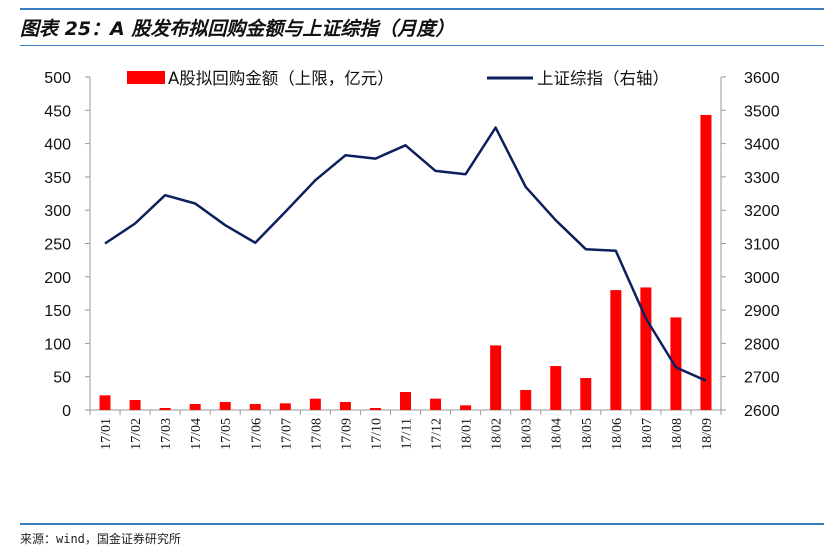 The height and width of the screenshot is (558, 838). What do you see at coordinates (281, 78) in the screenshot?
I see `legend-bar-label: A股拟回购金额（上限，亿元）` at bounding box center [281, 78].